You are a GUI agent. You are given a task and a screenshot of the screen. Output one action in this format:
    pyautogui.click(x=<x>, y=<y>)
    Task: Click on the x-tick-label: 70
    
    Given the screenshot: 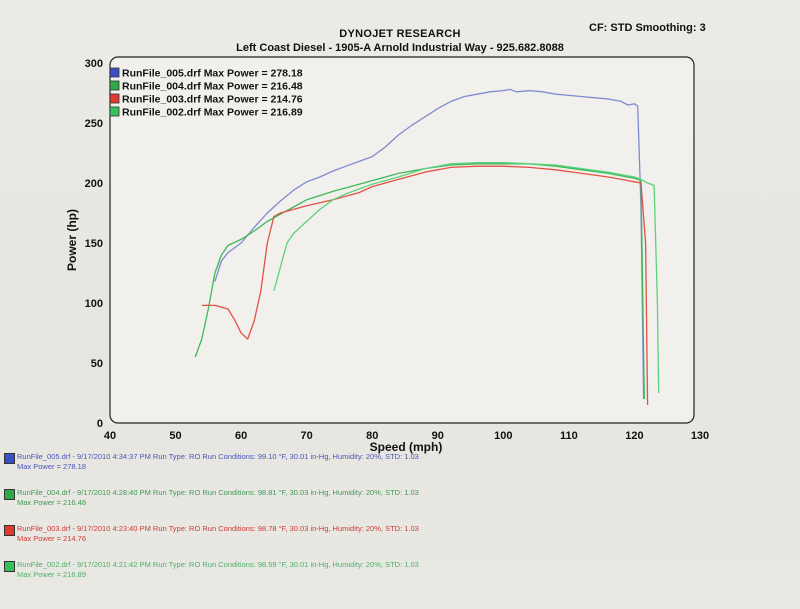 What is the action you would take?
    pyautogui.click(x=307, y=436)
    